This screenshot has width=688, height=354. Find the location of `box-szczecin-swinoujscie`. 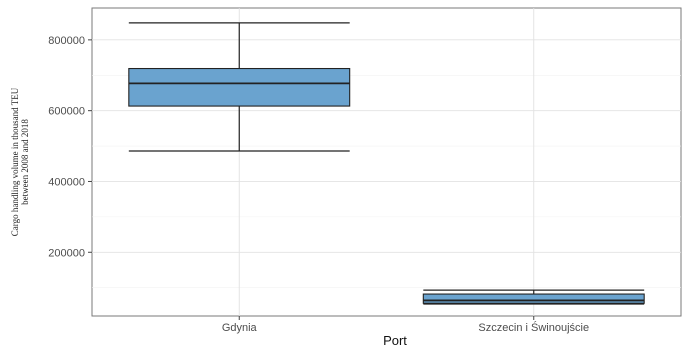

box-szczecin-swinoujscie is located at coordinates (533, 297).